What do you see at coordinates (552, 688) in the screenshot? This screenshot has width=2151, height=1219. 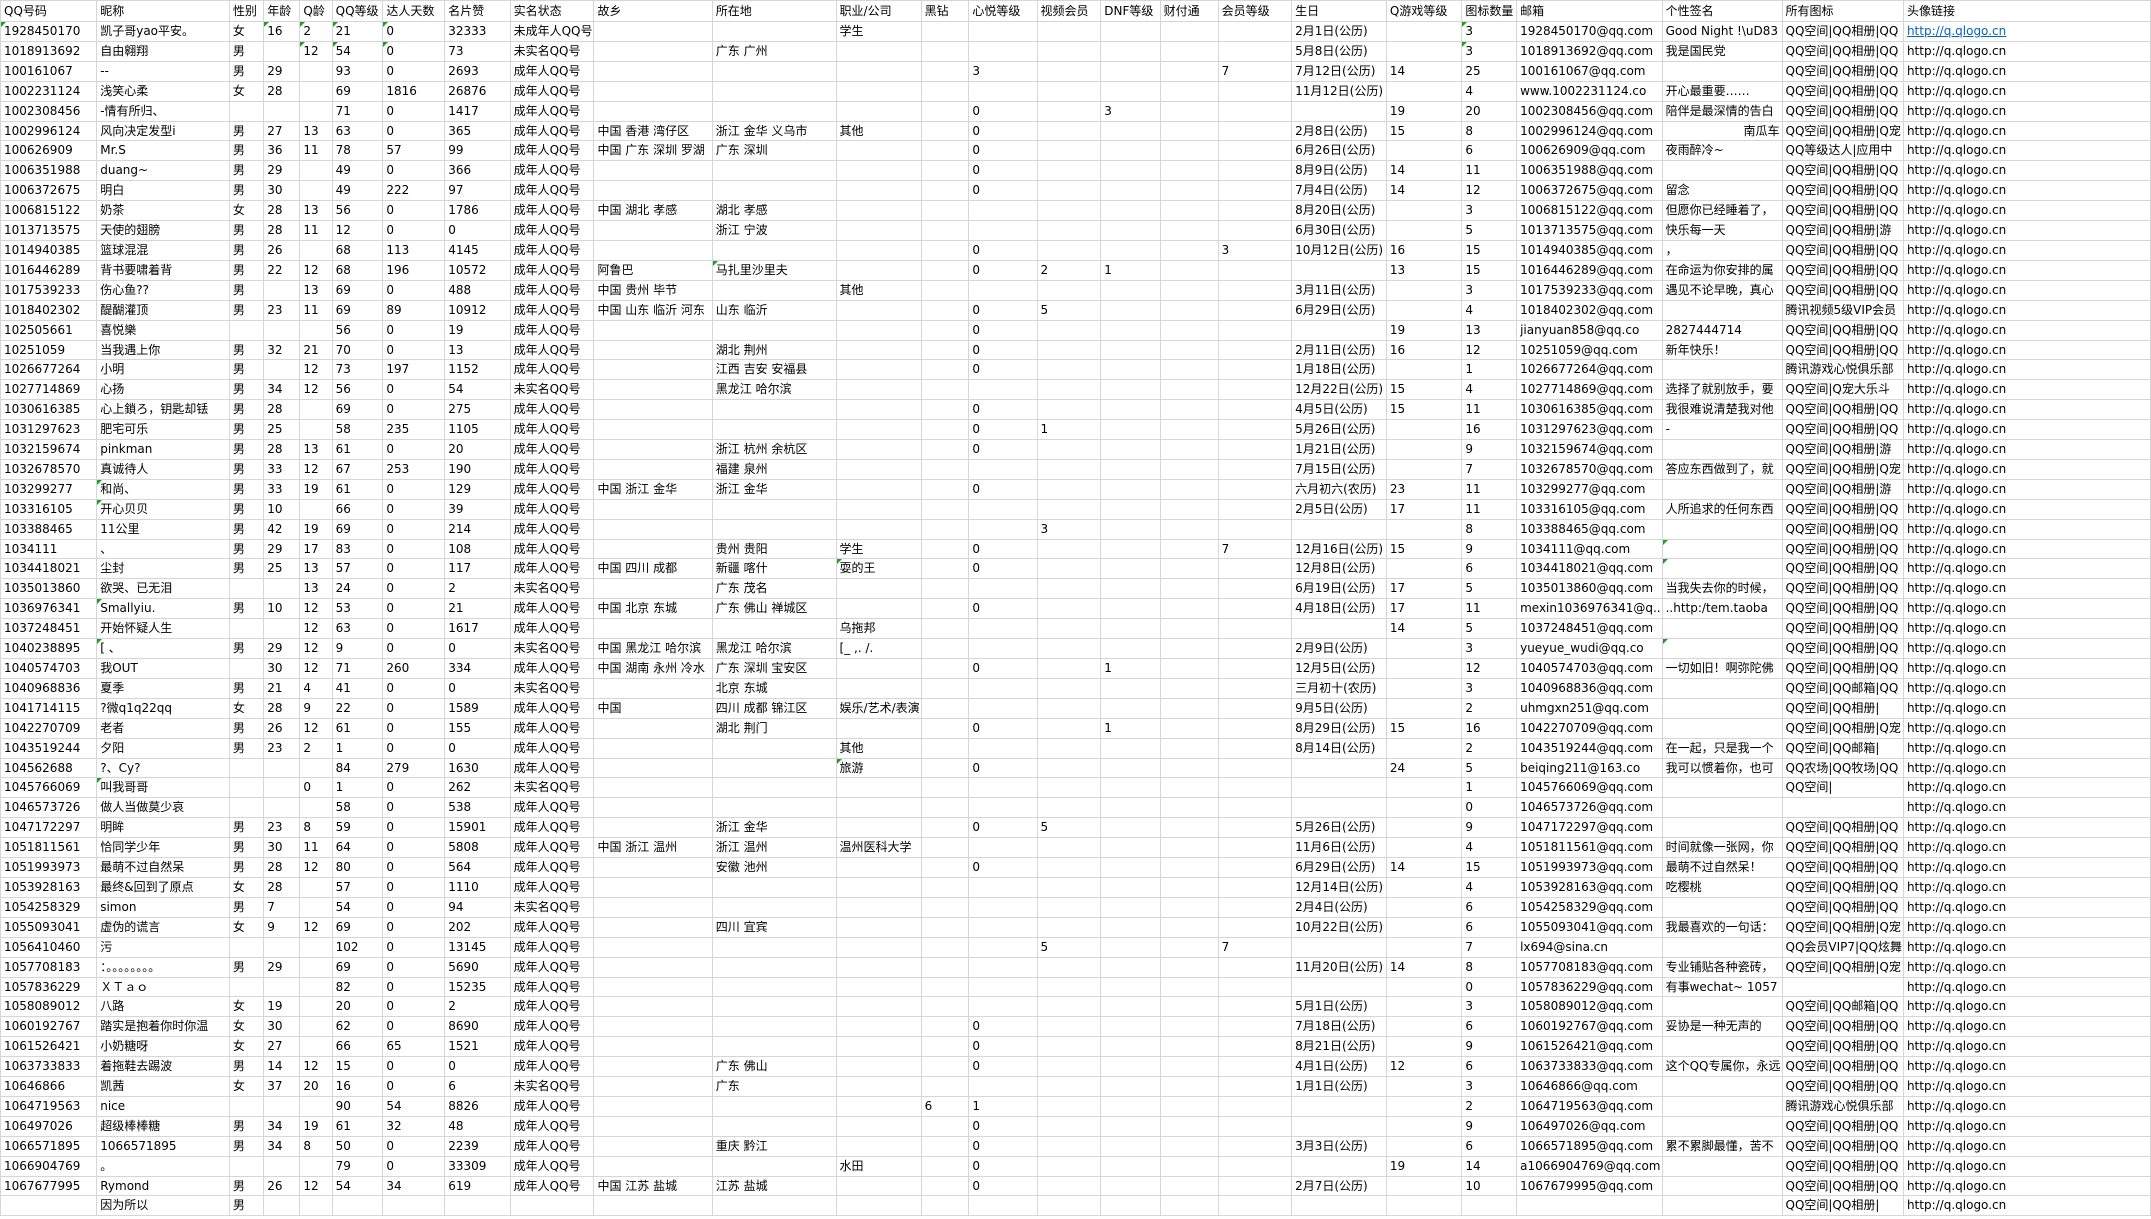 I see `cell-realname: 未实名QQ号` at bounding box center [552, 688].